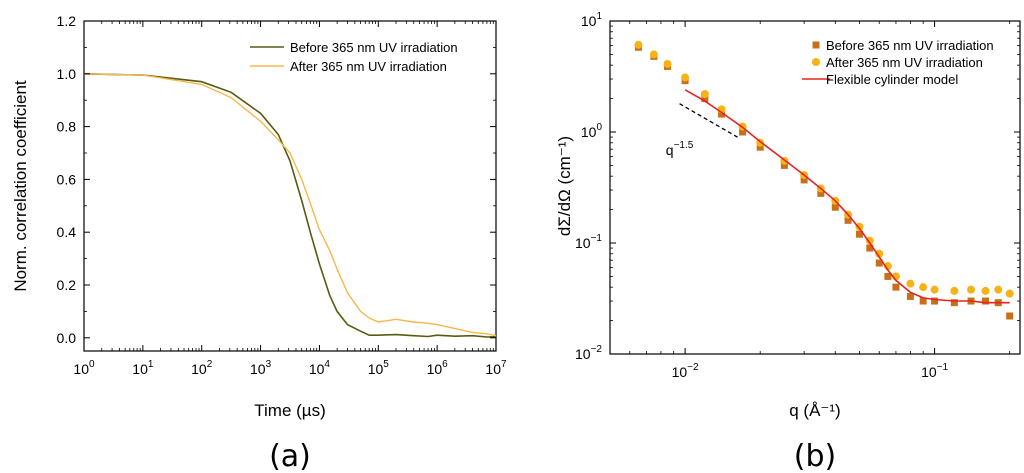 This screenshot has height=473, width=1024. Describe the element at coordinates (847, 196) in the screenshot. I see `series-line-flexible-cylinder-model` at that location.